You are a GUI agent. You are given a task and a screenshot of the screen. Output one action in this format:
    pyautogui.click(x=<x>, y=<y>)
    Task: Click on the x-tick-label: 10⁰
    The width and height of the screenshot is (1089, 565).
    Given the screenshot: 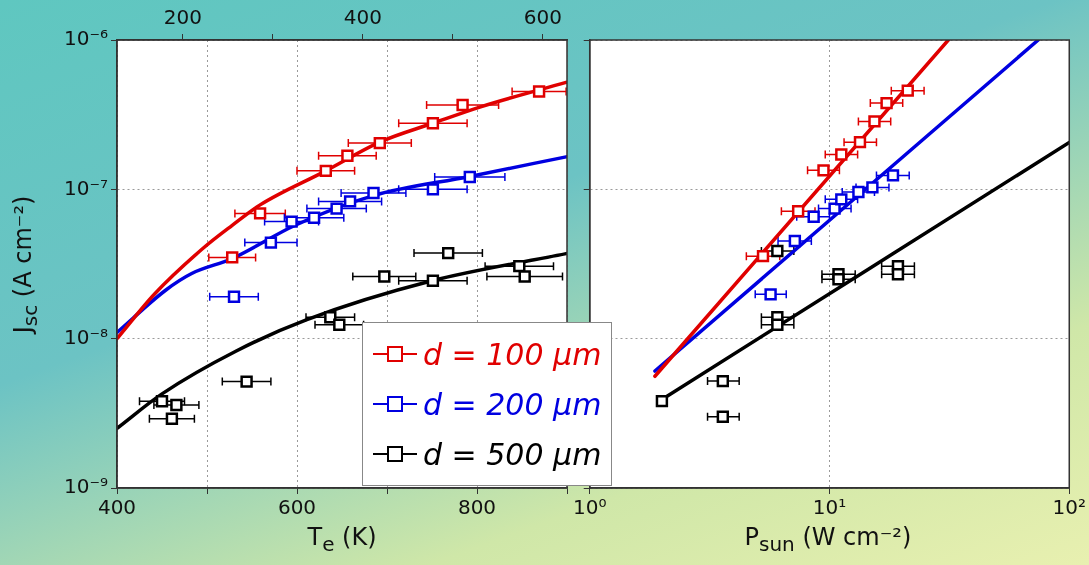 What is the action you would take?
    pyautogui.click(x=590, y=507)
    